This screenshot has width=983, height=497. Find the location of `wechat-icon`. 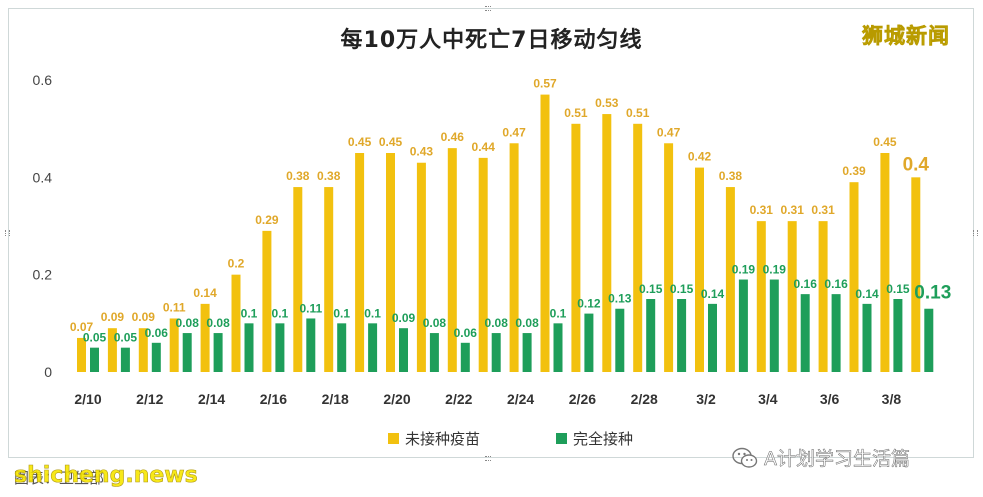

wechat-icon is located at coordinates (745, 457).